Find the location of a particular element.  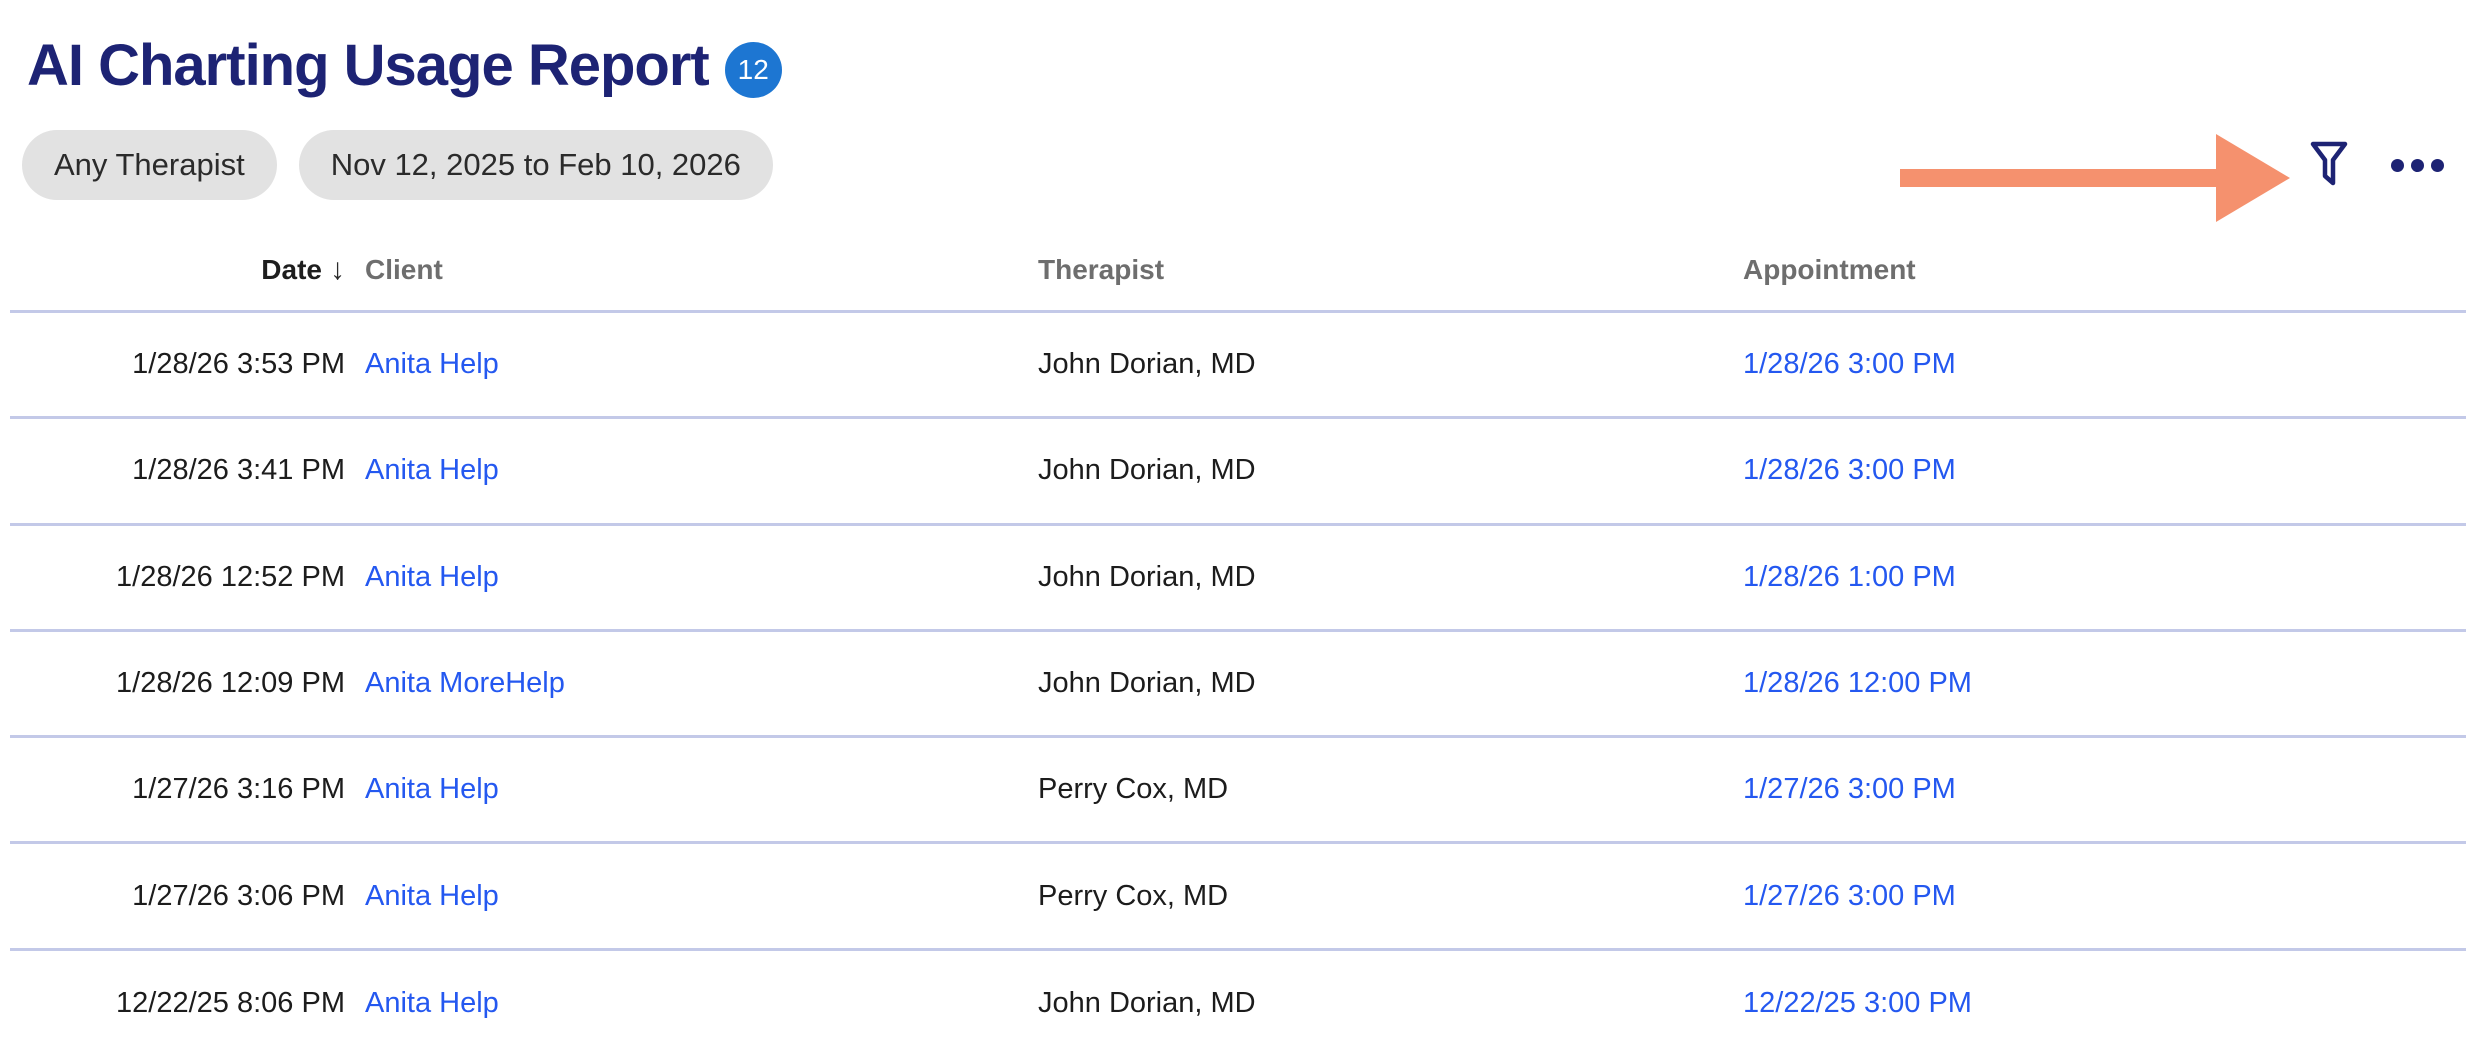

date-cell: 1/28/26 12:09 PM is located at coordinates (230, 683).